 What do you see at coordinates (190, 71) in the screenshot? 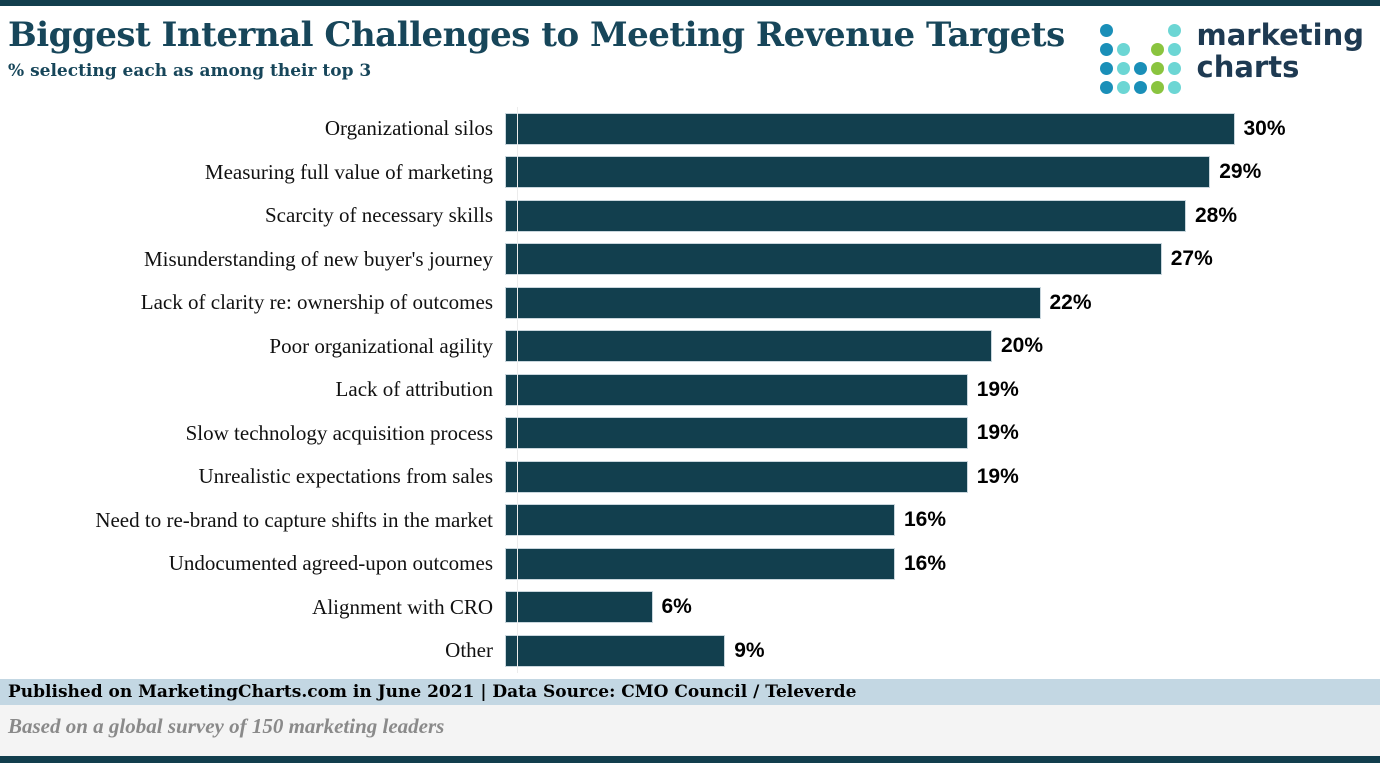
I see `page-subtitle: % selecting each as among their top 3` at bounding box center [190, 71].